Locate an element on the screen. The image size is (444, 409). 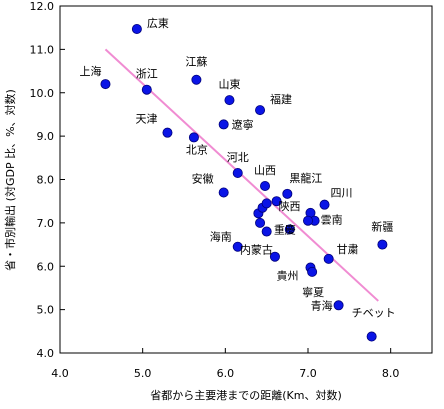
point-label-21: 貴州 is located at coordinates (287, 276).